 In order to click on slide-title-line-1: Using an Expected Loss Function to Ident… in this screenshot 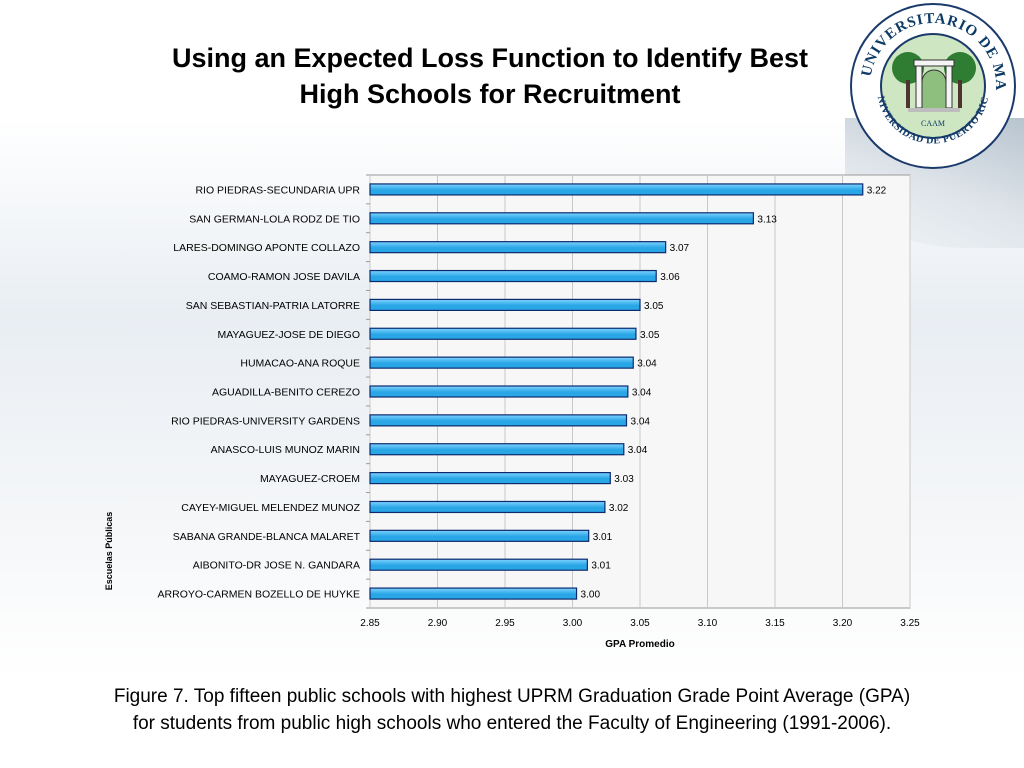, I will do `click(490, 58)`.